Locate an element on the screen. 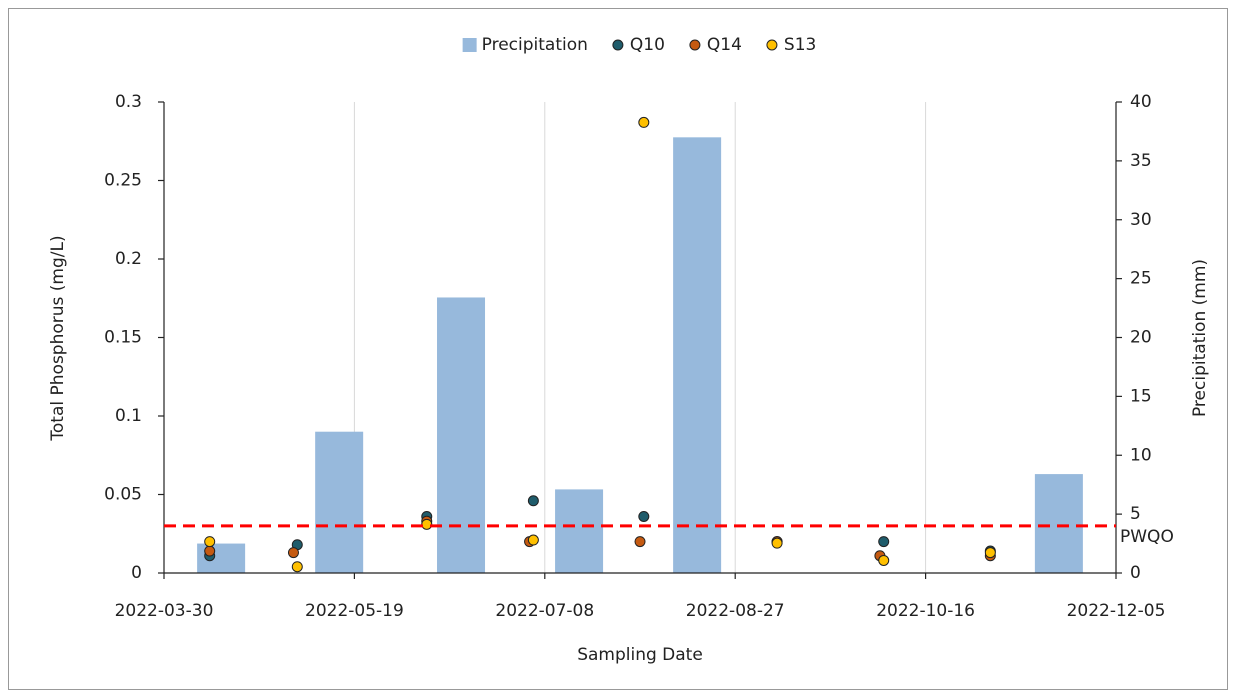 The image size is (1236, 696). y2-tick-label: 0 is located at coordinates (1135, 573).